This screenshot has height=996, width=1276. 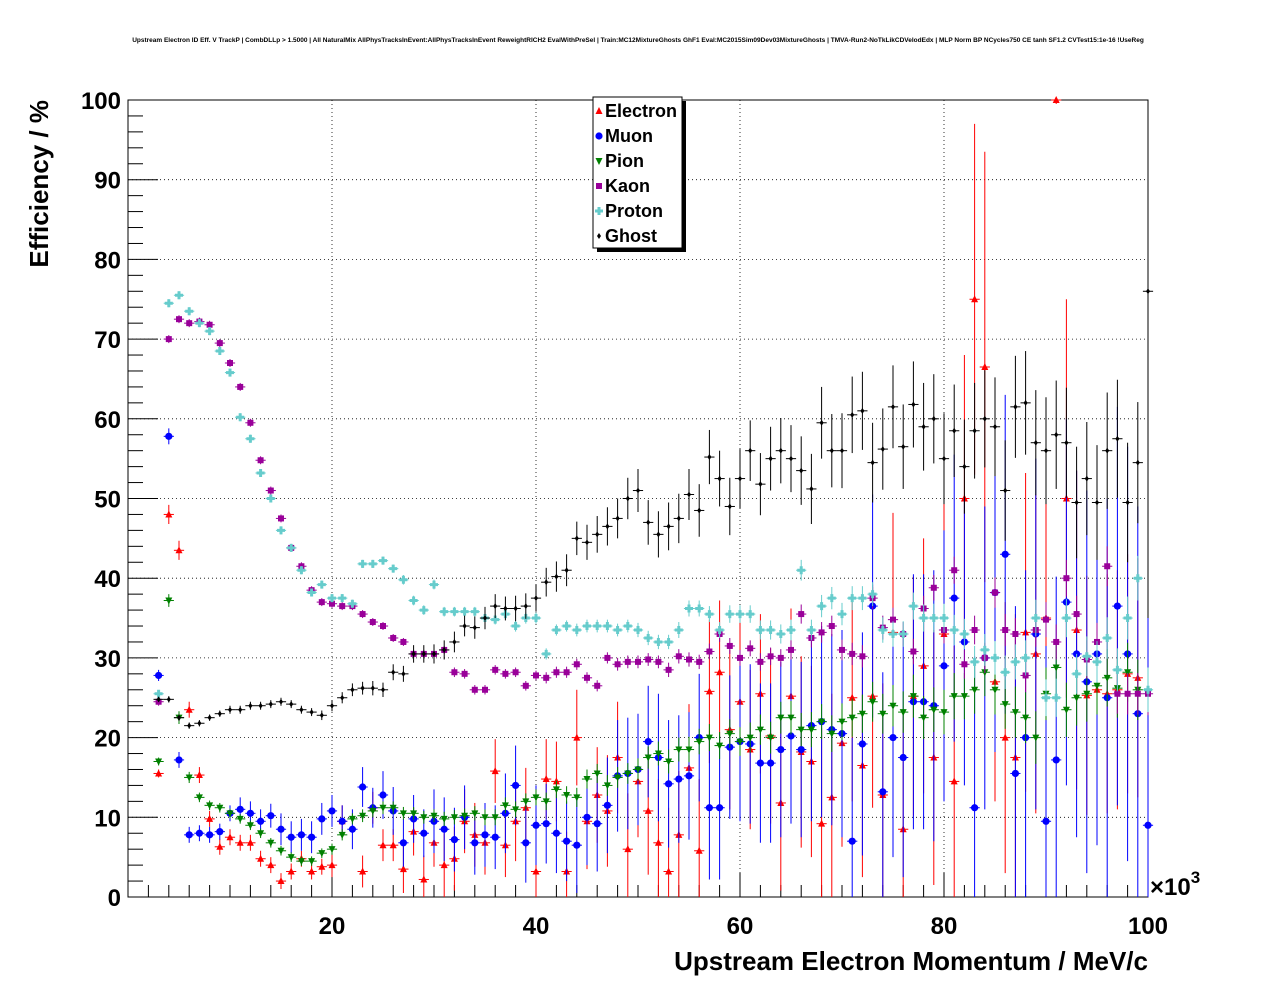 I want to click on y-tick-label: 50, so click(x=107, y=500).